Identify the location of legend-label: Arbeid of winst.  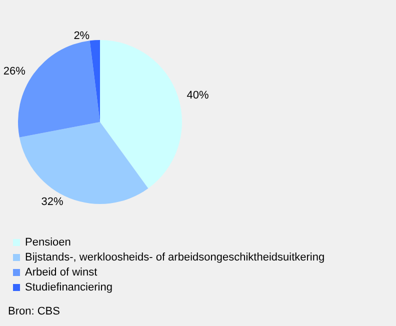
(61, 272).